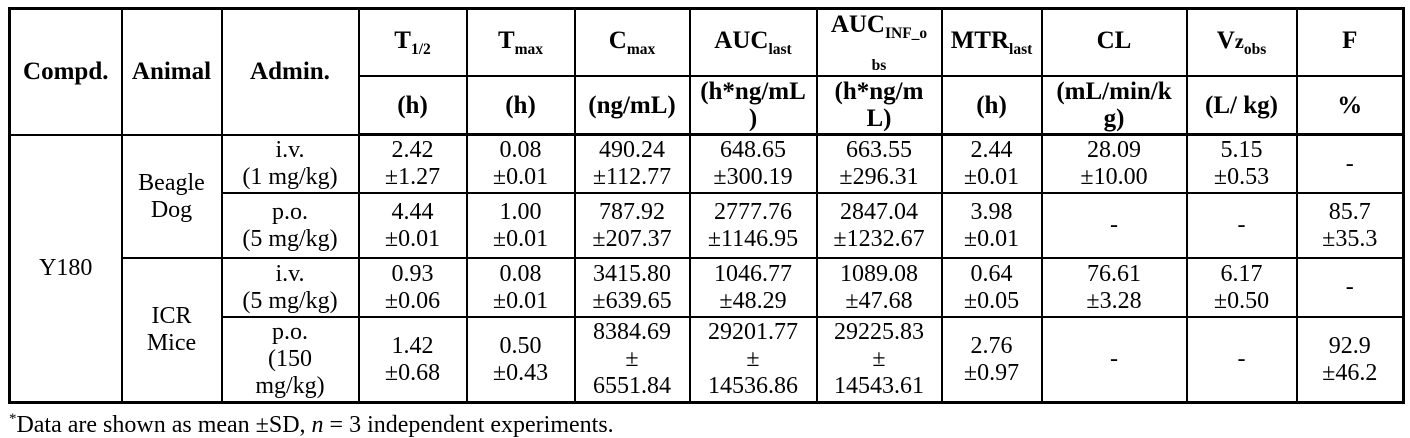 This screenshot has height=438, width=1410. What do you see at coordinates (1255, 49) in the screenshot?
I see `header-vz-obs-sub: obs` at bounding box center [1255, 49].